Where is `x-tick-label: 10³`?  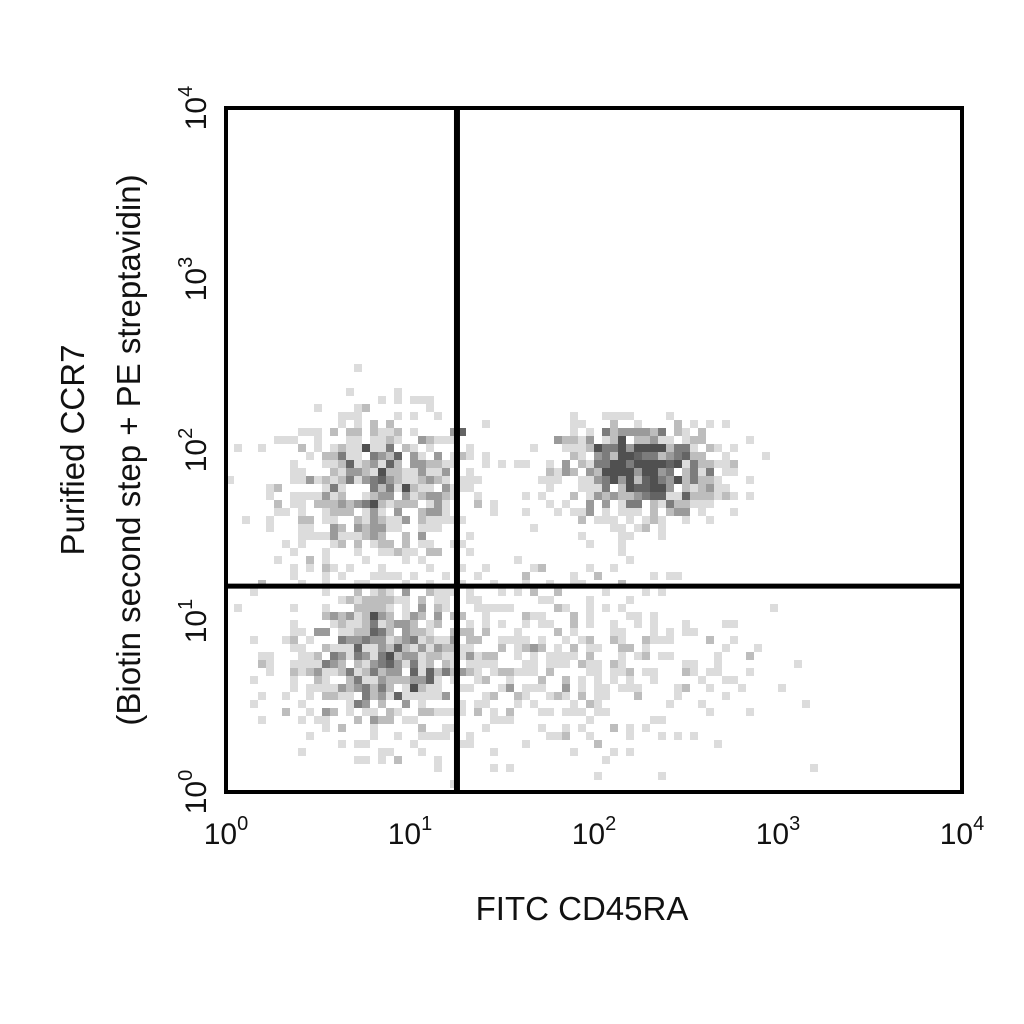 x-tick-label: 10³ is located at coordinates (778, 832).